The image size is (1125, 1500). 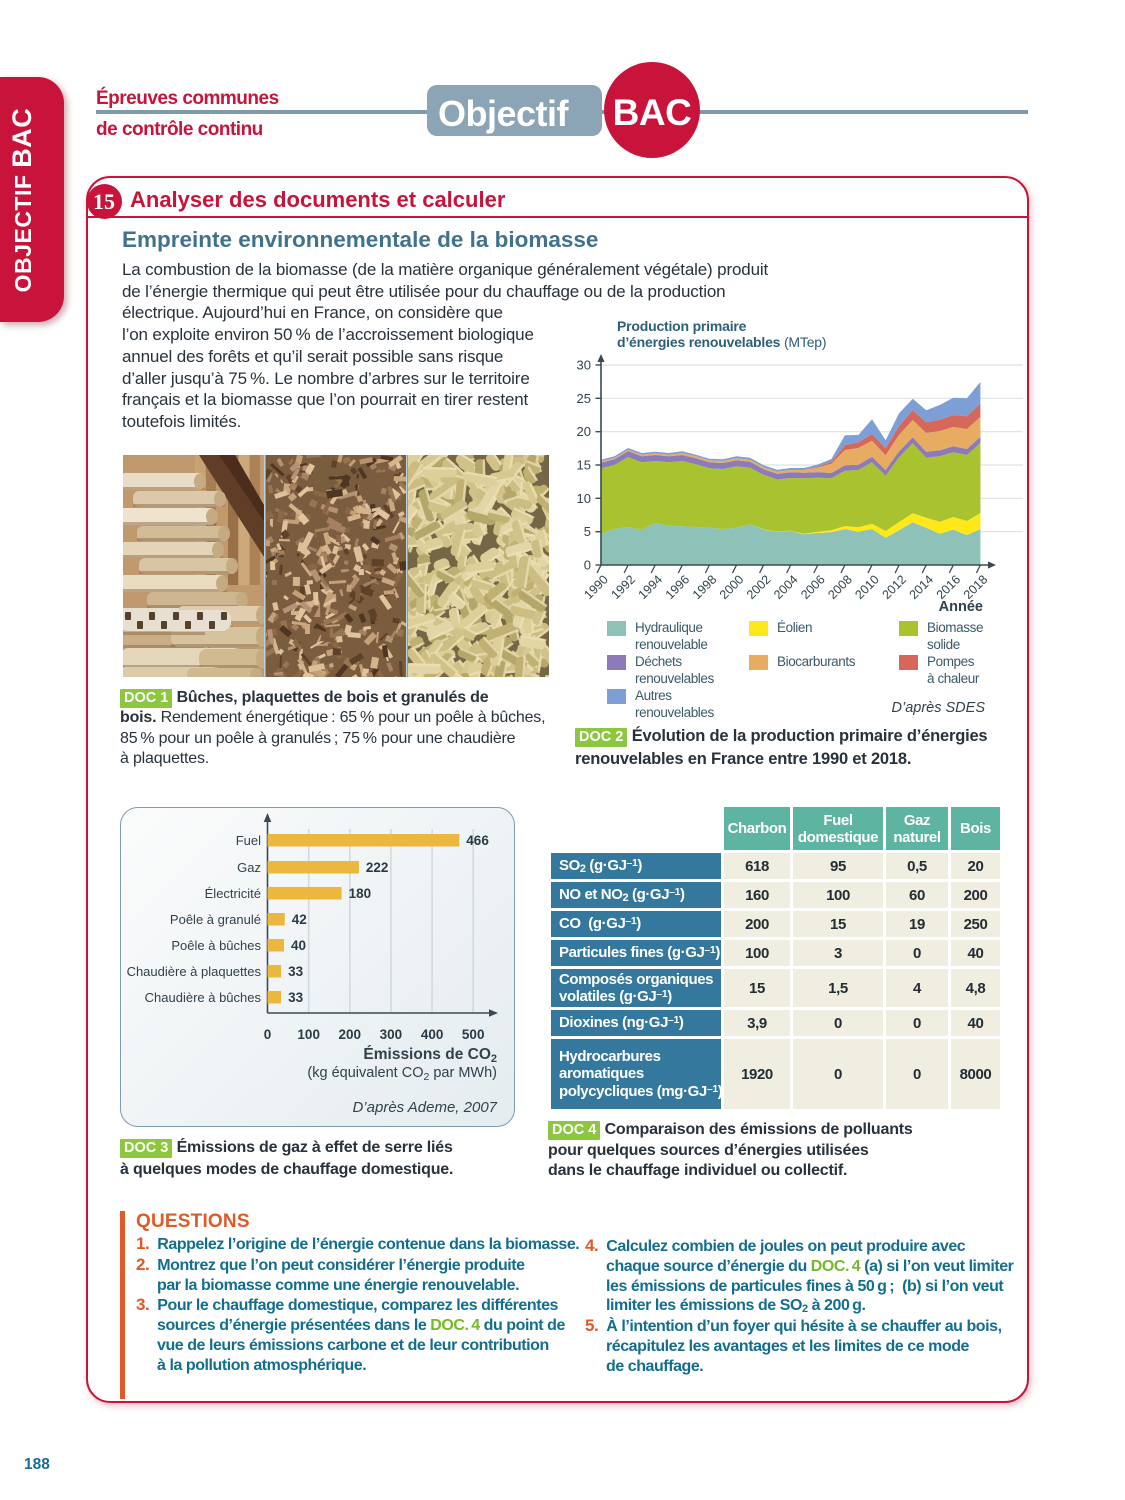 I want to click on svg-text: 2014, so click(x=922, y=587).